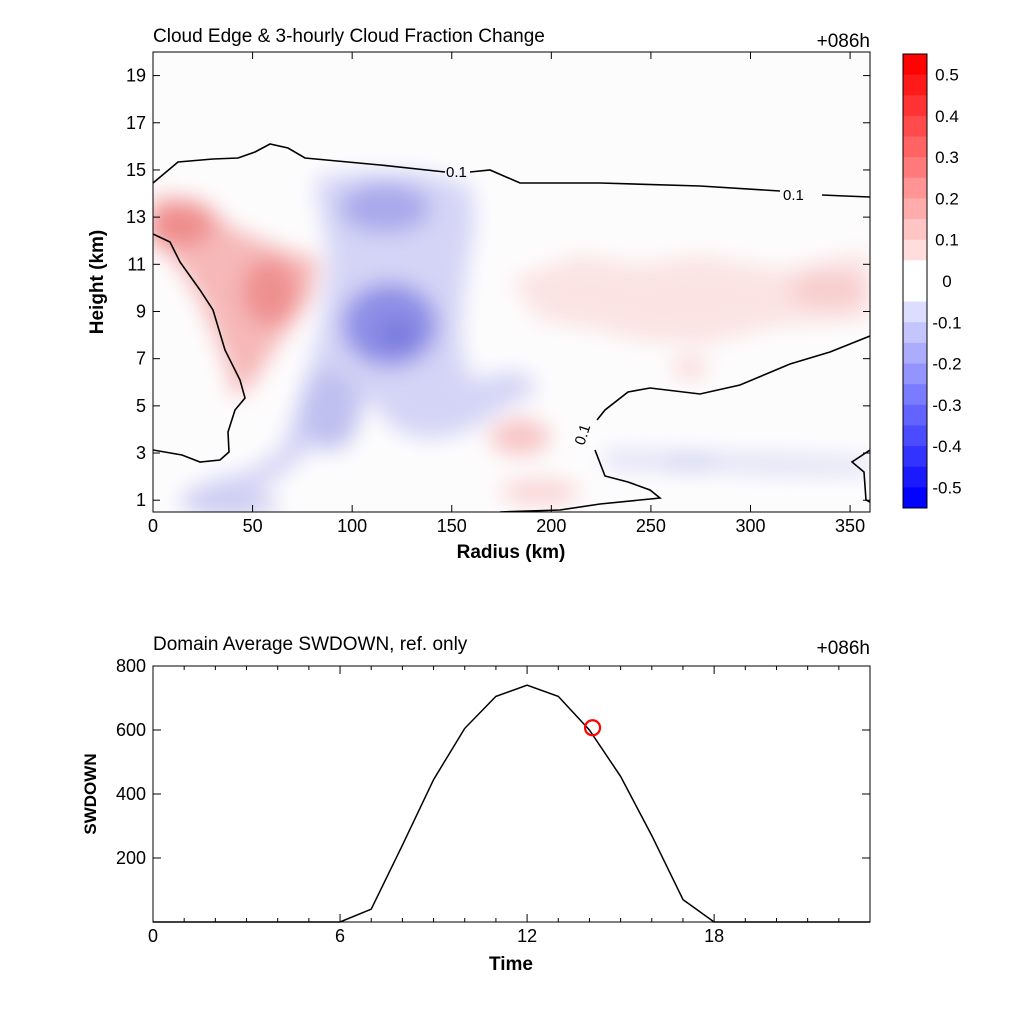 This screenshot has height=1024, width=1024. Describe the element at coordinates (551, 526) in the screenshot. I see `heatmap-xtick-label: 200` at that location.